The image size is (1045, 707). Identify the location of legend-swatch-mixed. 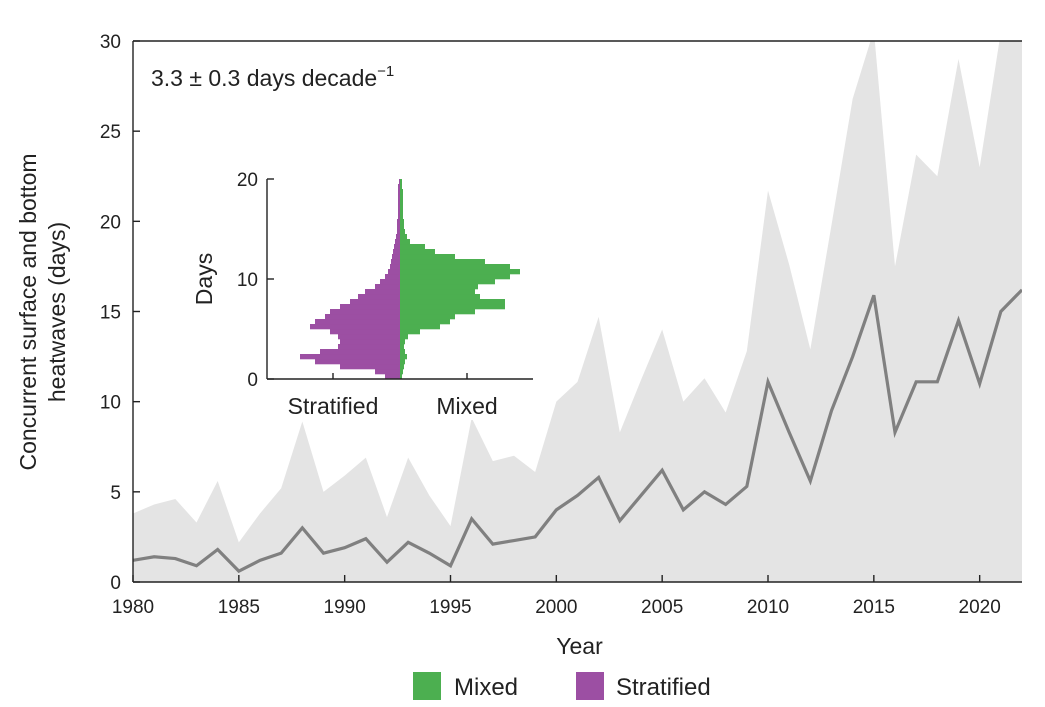
(427, 686).